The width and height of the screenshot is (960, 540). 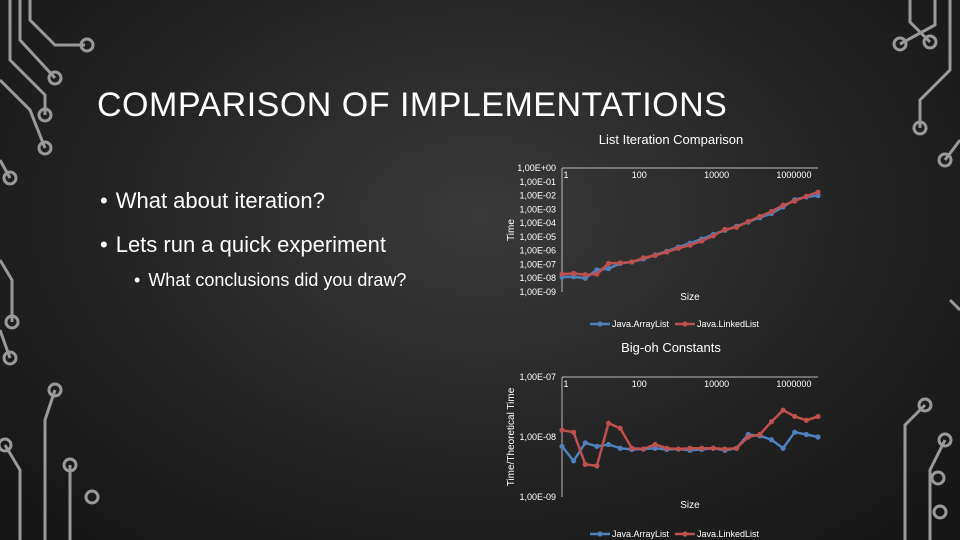 What do you see at coordinates (671, 139) in the screenshot?
I see `chart-title: List Iteration Comparison` at bounding box center [671, 139].